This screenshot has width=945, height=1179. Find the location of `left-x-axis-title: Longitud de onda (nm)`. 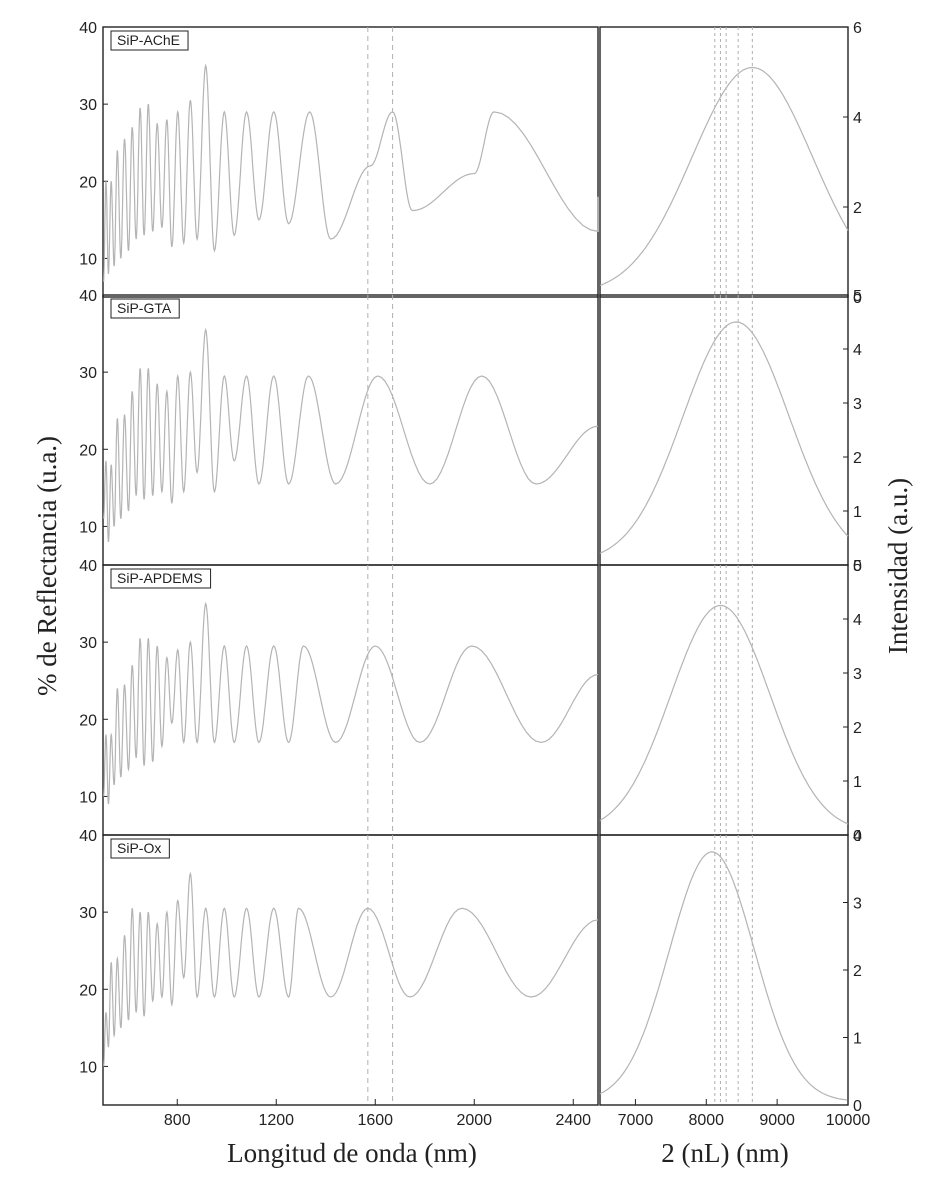

left-x-axis-title: Longitud de onda (nm) is located at coordinates (352, 1153).